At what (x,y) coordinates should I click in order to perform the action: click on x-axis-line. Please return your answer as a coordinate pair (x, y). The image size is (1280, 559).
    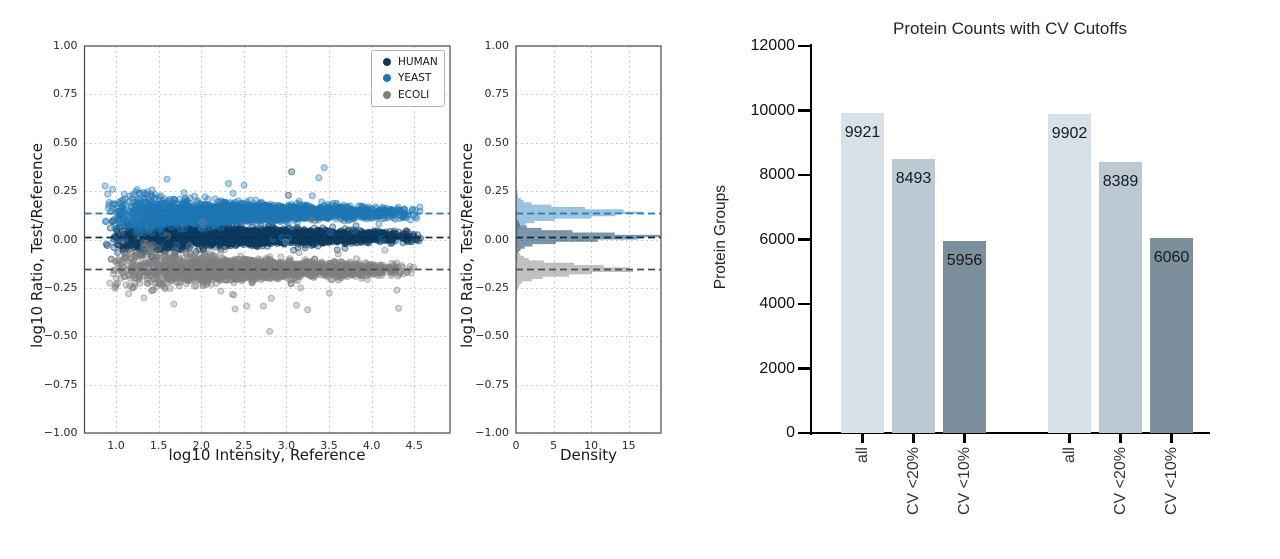
    Looking at the image, I should click on (1009, 432).